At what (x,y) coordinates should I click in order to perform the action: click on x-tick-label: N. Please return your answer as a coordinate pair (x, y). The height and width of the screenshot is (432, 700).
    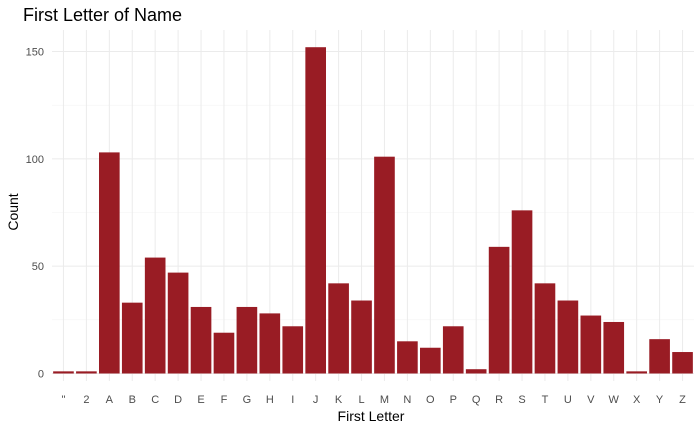
    Looking at the image, I should click on (407, 400).